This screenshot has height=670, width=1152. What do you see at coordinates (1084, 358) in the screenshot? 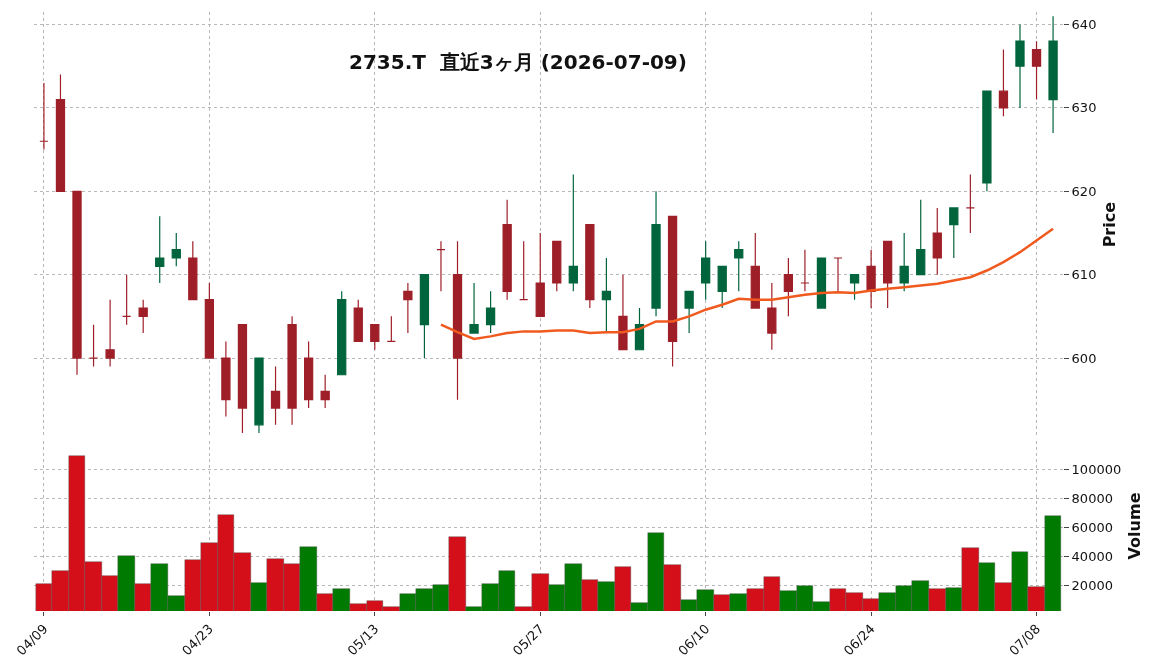
I see `y-tick-label: 600` at bounding box center [1084, 358].